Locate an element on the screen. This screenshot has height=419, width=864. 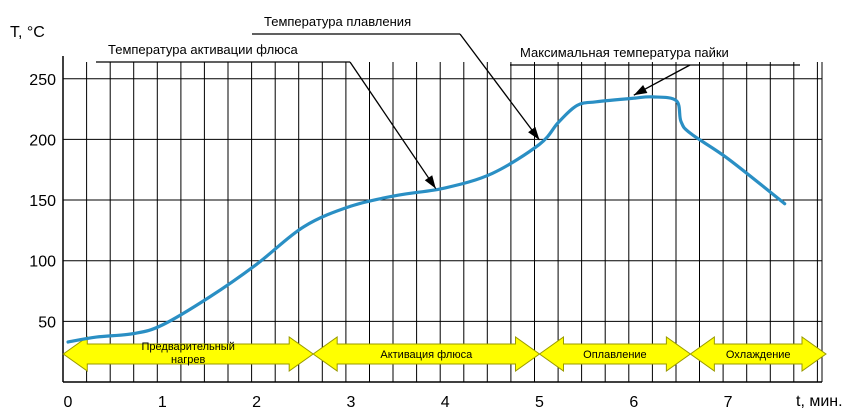
y-tick-label-0: 50 is located at coordinates (47, 322).